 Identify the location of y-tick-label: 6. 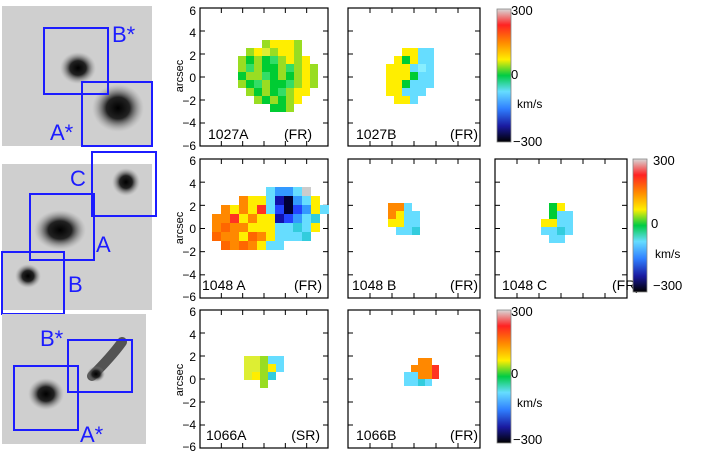
(192, 161).